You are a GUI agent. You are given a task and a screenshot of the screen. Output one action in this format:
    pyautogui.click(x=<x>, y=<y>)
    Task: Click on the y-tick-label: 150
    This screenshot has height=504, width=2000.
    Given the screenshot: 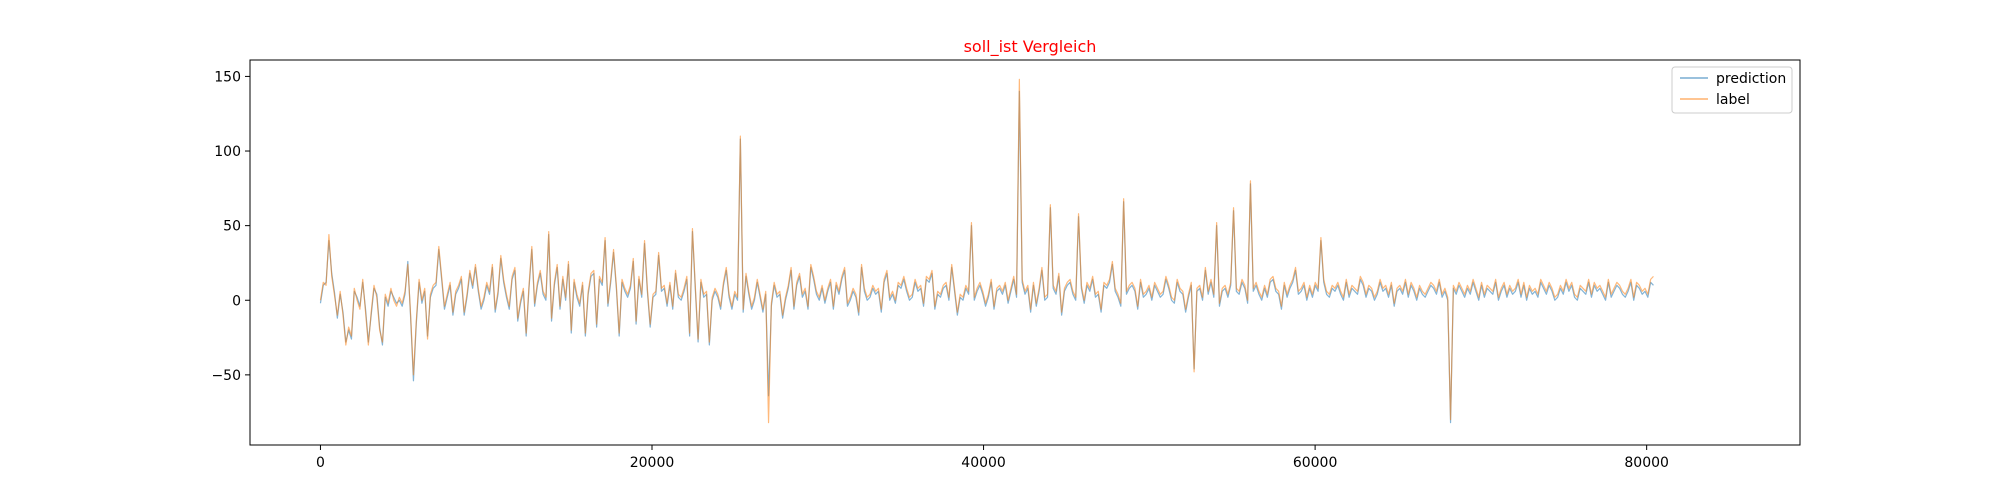 What is the action you would take?
    pyautogui.click(x=227, y=77)
    